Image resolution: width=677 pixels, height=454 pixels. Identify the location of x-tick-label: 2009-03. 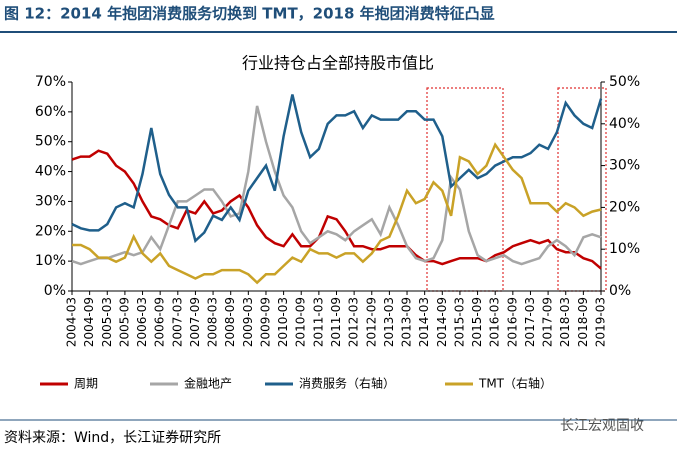
(248, 322).